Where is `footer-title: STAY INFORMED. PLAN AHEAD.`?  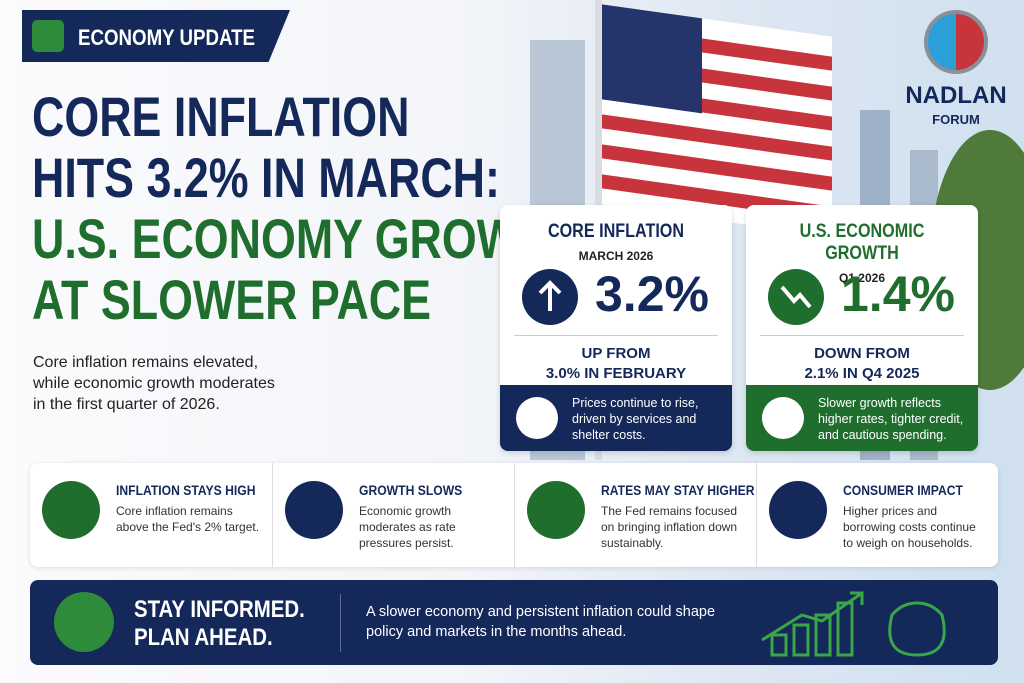
footer-title: STAY INFORMED. PLAN AHEAD. is located at coordinates (219, 624).